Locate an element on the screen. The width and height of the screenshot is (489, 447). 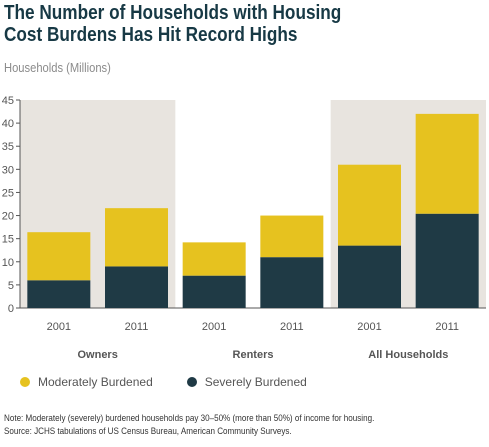
title-line-2: Cost Burdens Has Hit Record Highs is located at coordinates (151, 35).